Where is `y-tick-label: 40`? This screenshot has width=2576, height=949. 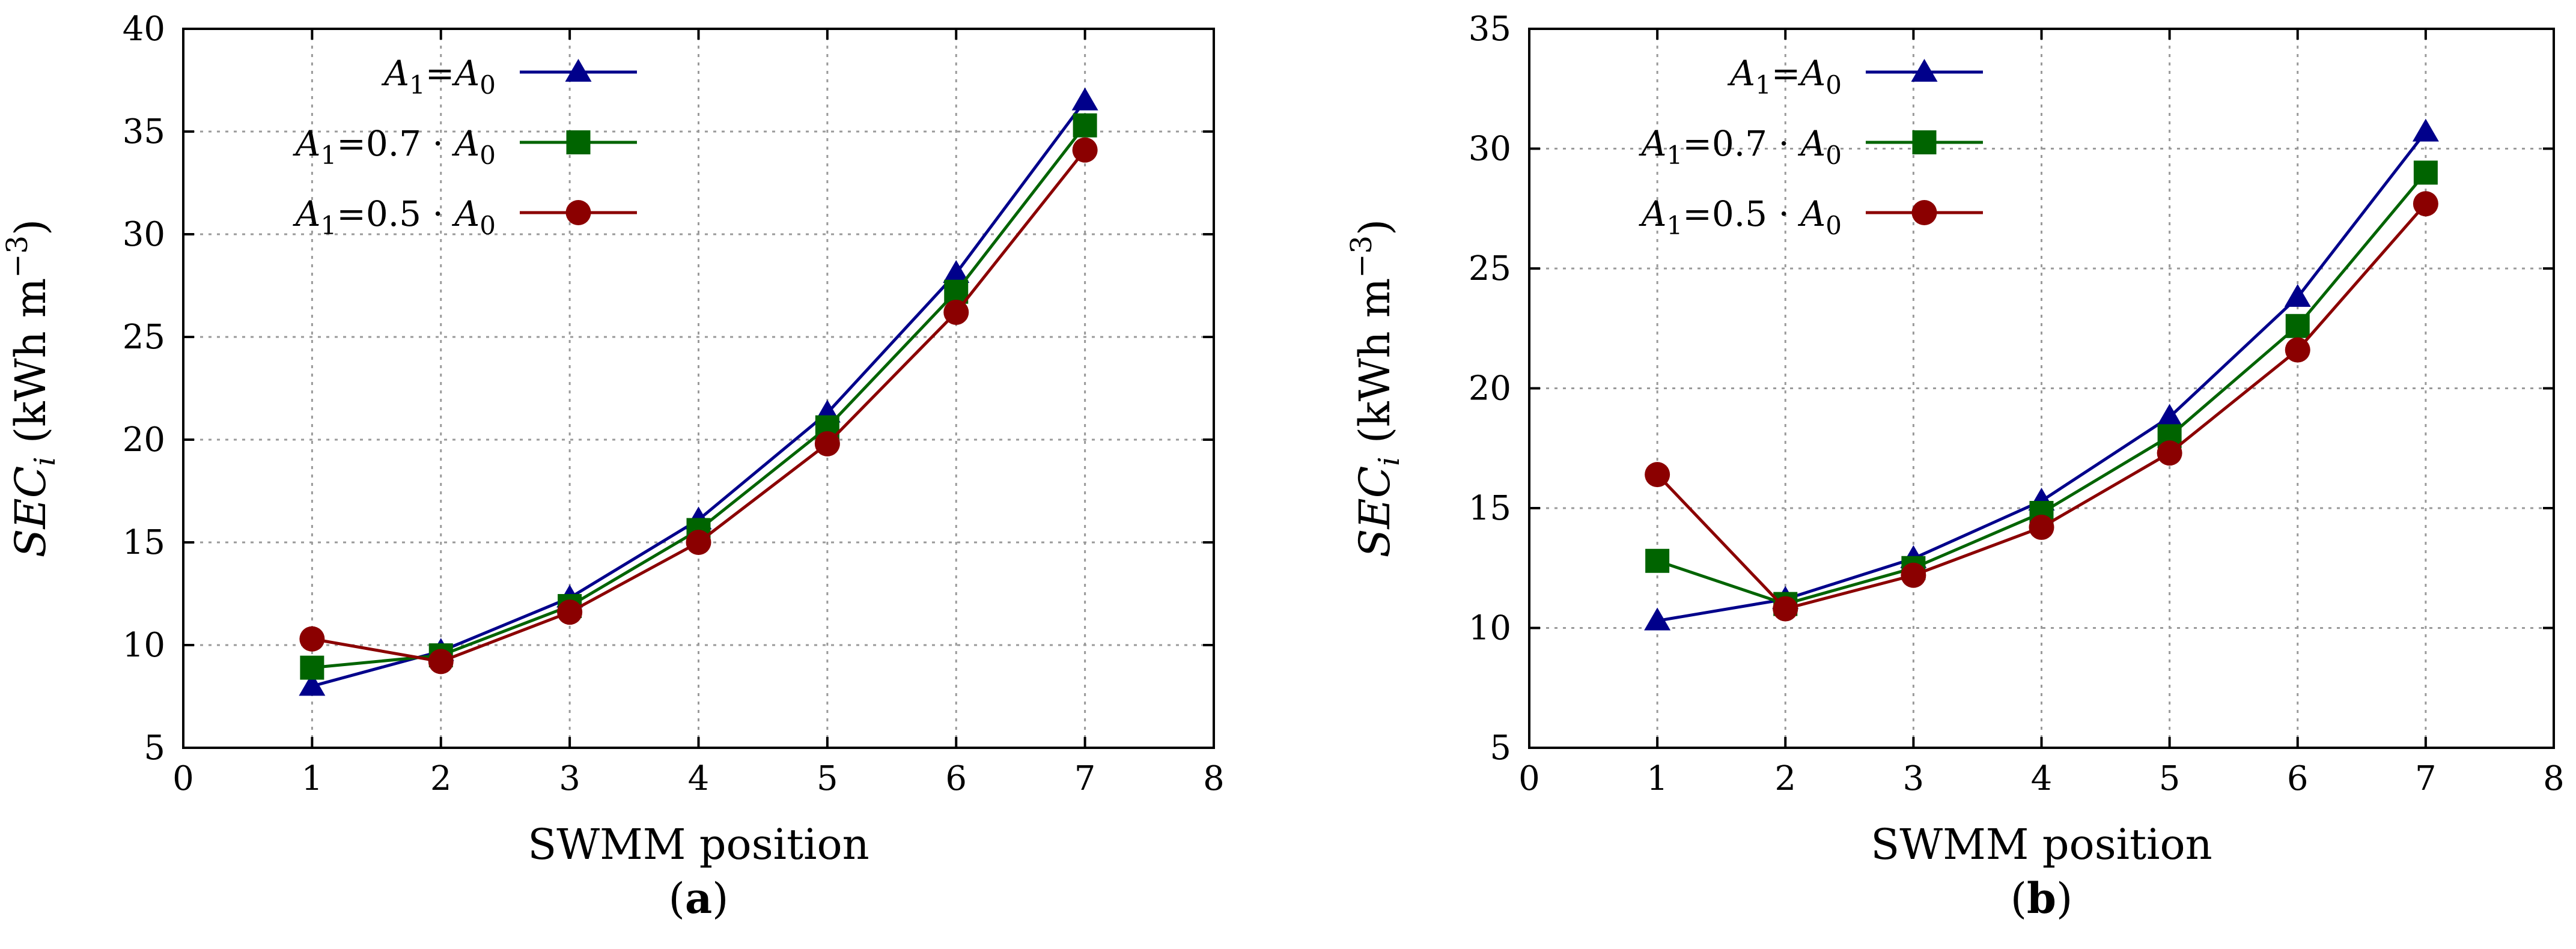 y-tick-label: 40 is located at coordinates (144, 30).